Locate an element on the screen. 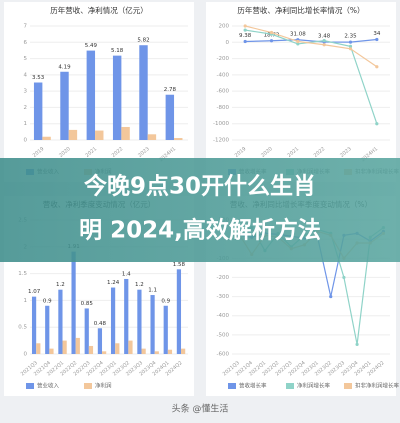  y-tick-label: -400 is located at coordinates (223, 316).